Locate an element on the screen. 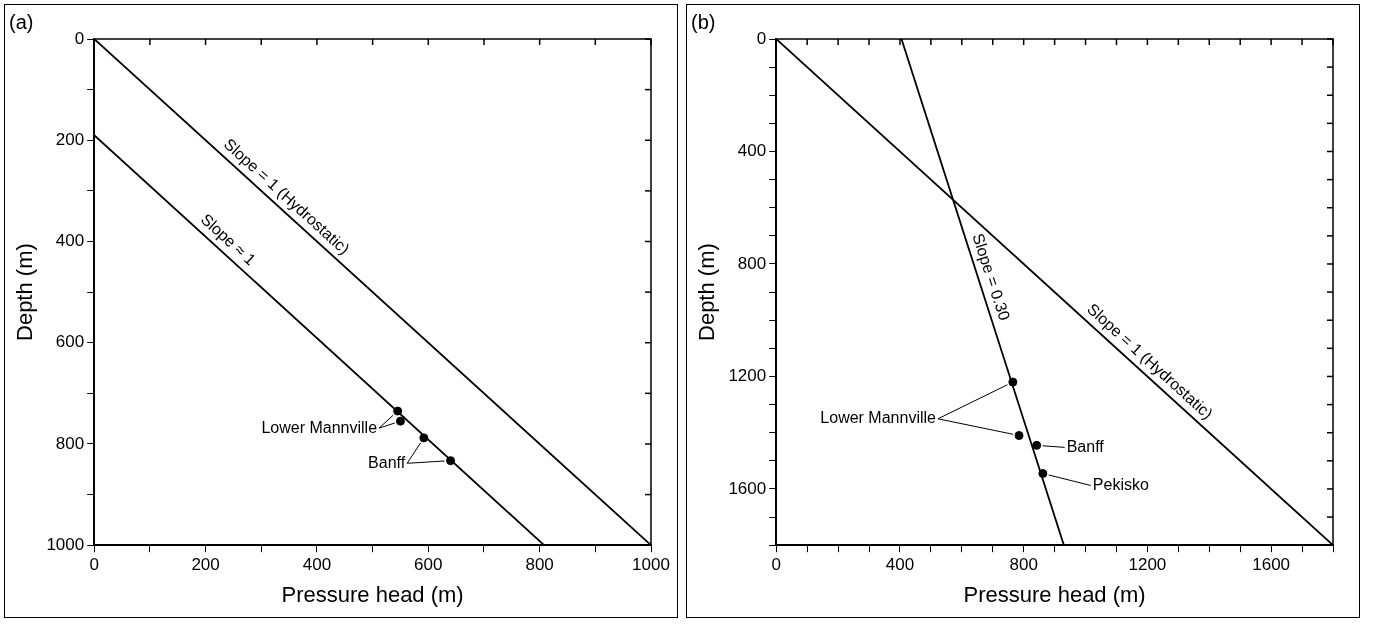 The width and height of the screenshot is (1380, 626). y-tick-label: 1600 is located at coordinates (747, 488).